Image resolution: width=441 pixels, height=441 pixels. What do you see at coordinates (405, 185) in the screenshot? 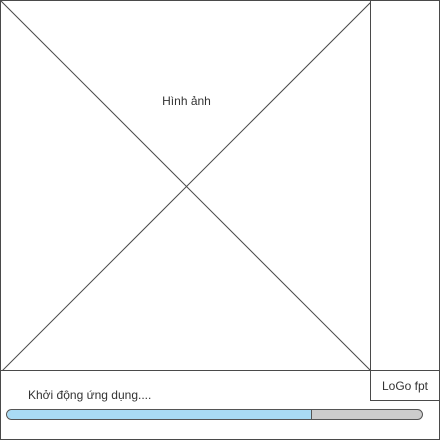
I see `right-panel` at bounding box center [405, 185].